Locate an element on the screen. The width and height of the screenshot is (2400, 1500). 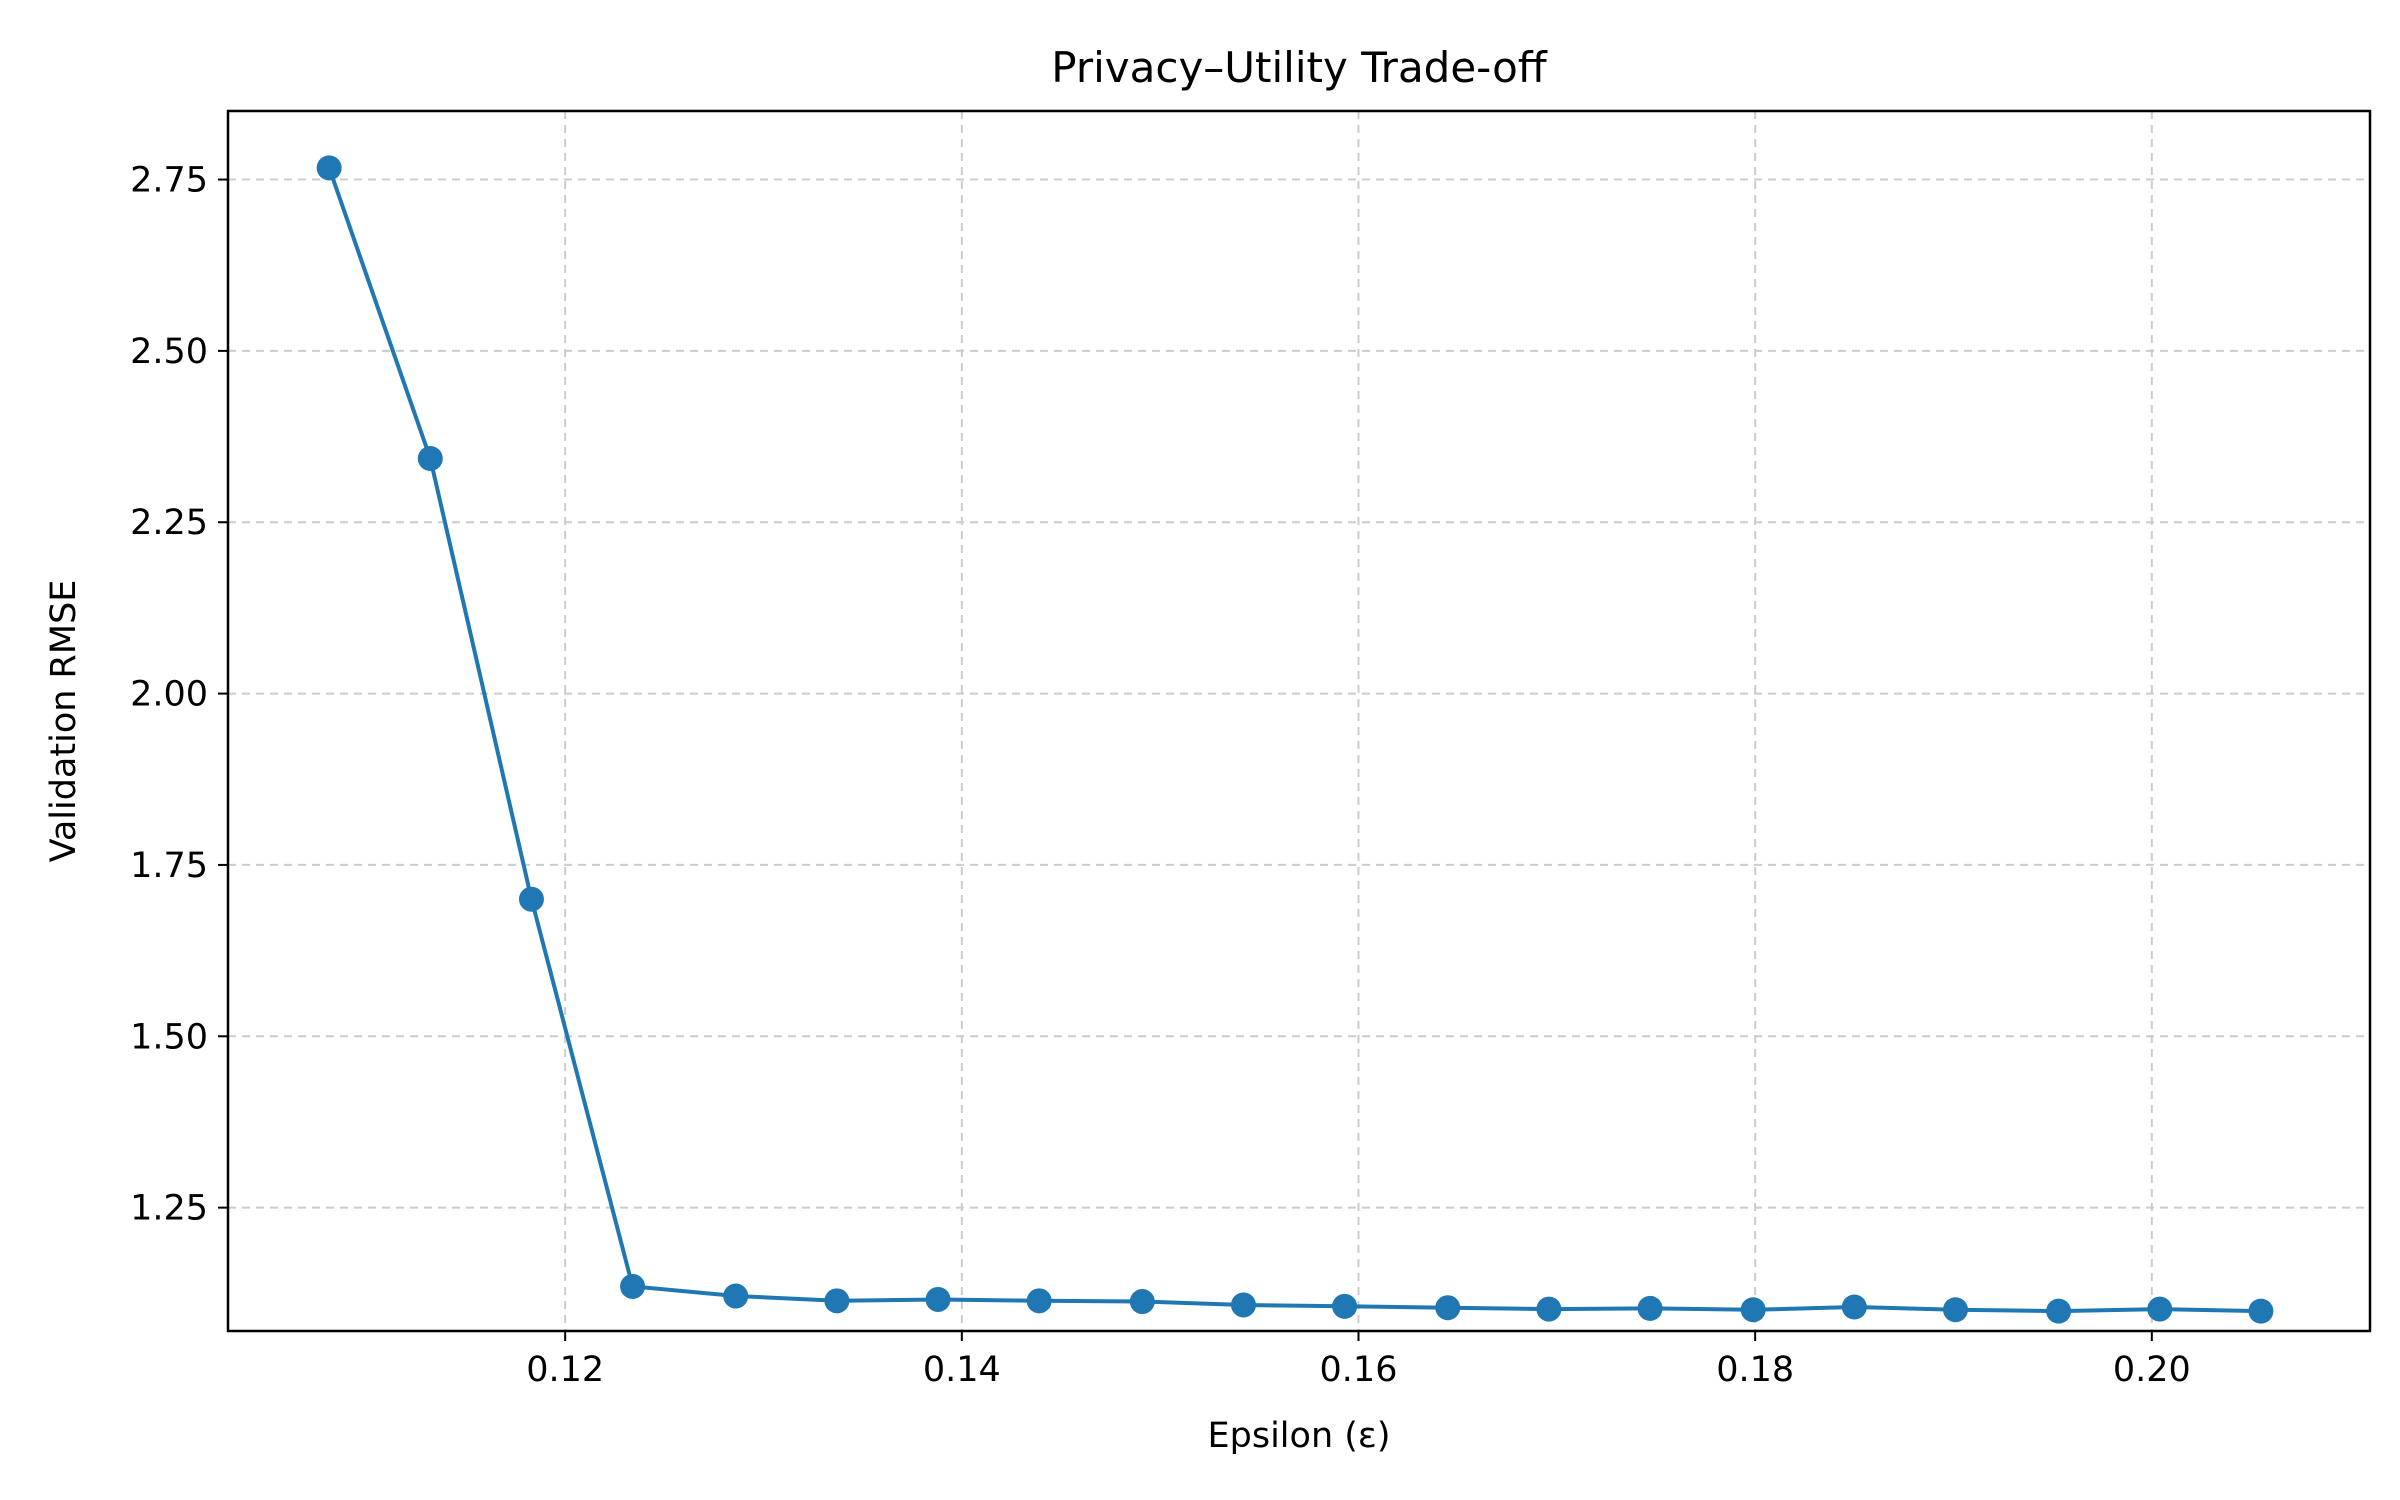
y-tick-label: 1.25 is located at coordinates (169, 1209).